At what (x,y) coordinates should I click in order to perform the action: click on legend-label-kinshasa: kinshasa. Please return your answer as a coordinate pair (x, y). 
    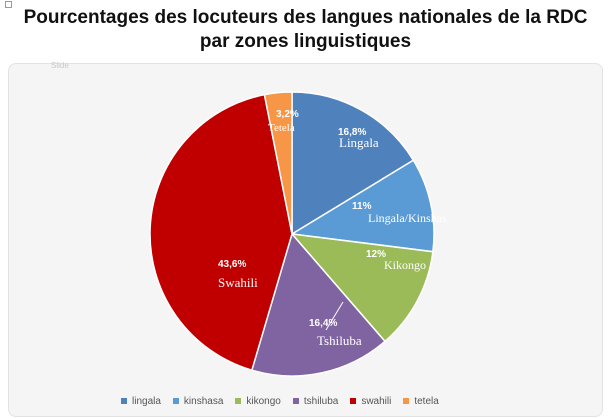
    Looking at the image, I should click on (203, 401).